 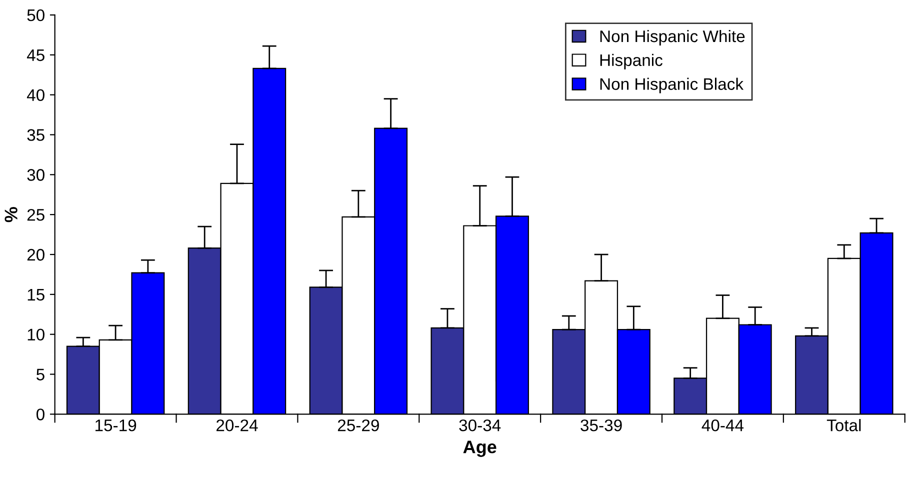 What do you see at coordinates (631, 62) in the screenshot?
I see `legend-label: Hispanic` at bounding box center [631, 62].